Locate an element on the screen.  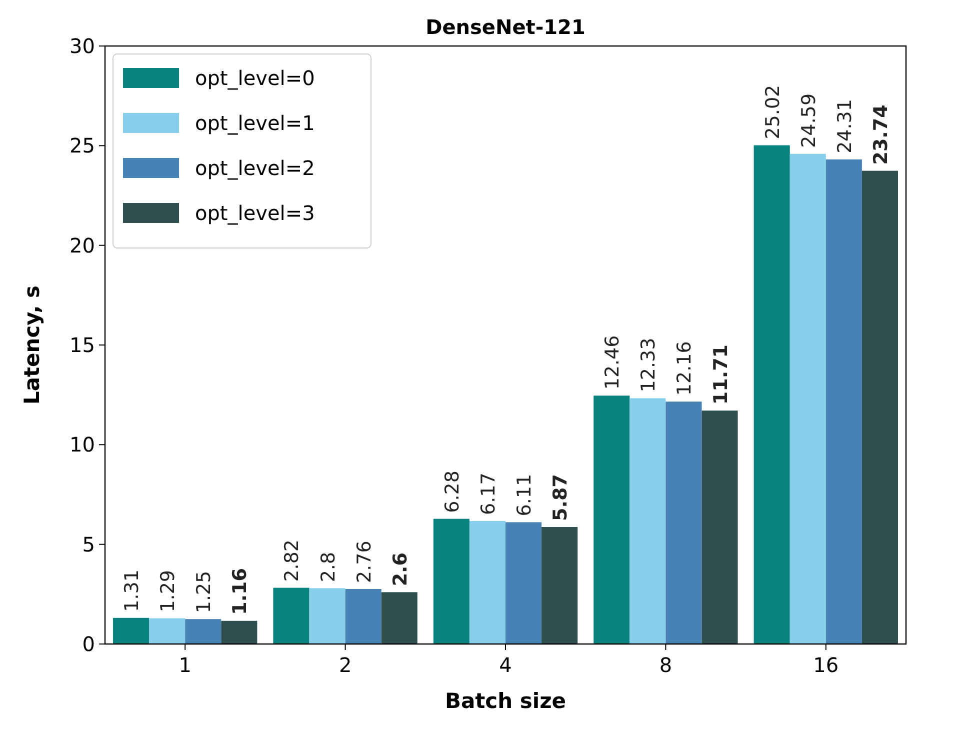
data-label: 2.82 is located at coordinates (292, 560).